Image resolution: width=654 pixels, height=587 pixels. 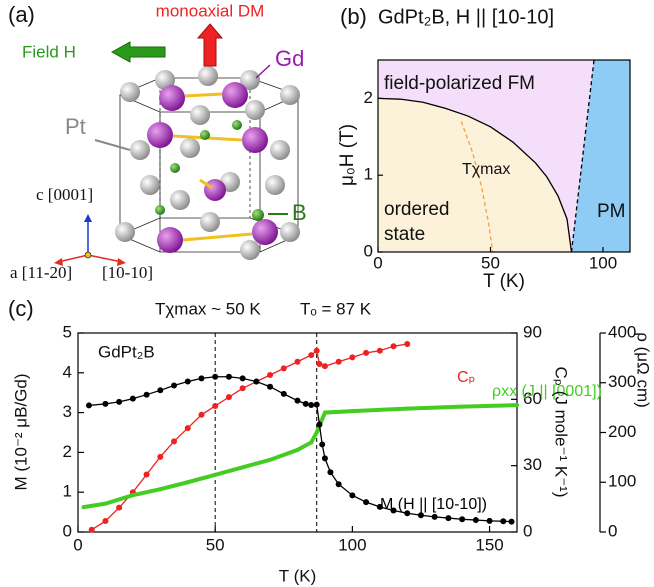 What do you see at coordinates (600, 156) in the screenshot?
I see `region` at bounding box center [600, 156].